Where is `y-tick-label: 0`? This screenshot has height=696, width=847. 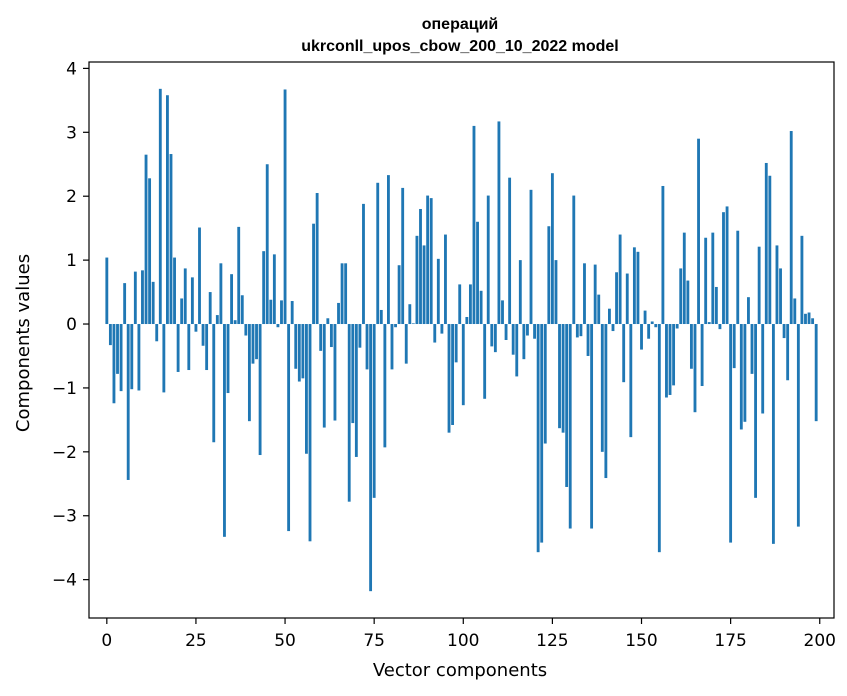
y-tick-label: 0 is located at coordinates (71, 325).